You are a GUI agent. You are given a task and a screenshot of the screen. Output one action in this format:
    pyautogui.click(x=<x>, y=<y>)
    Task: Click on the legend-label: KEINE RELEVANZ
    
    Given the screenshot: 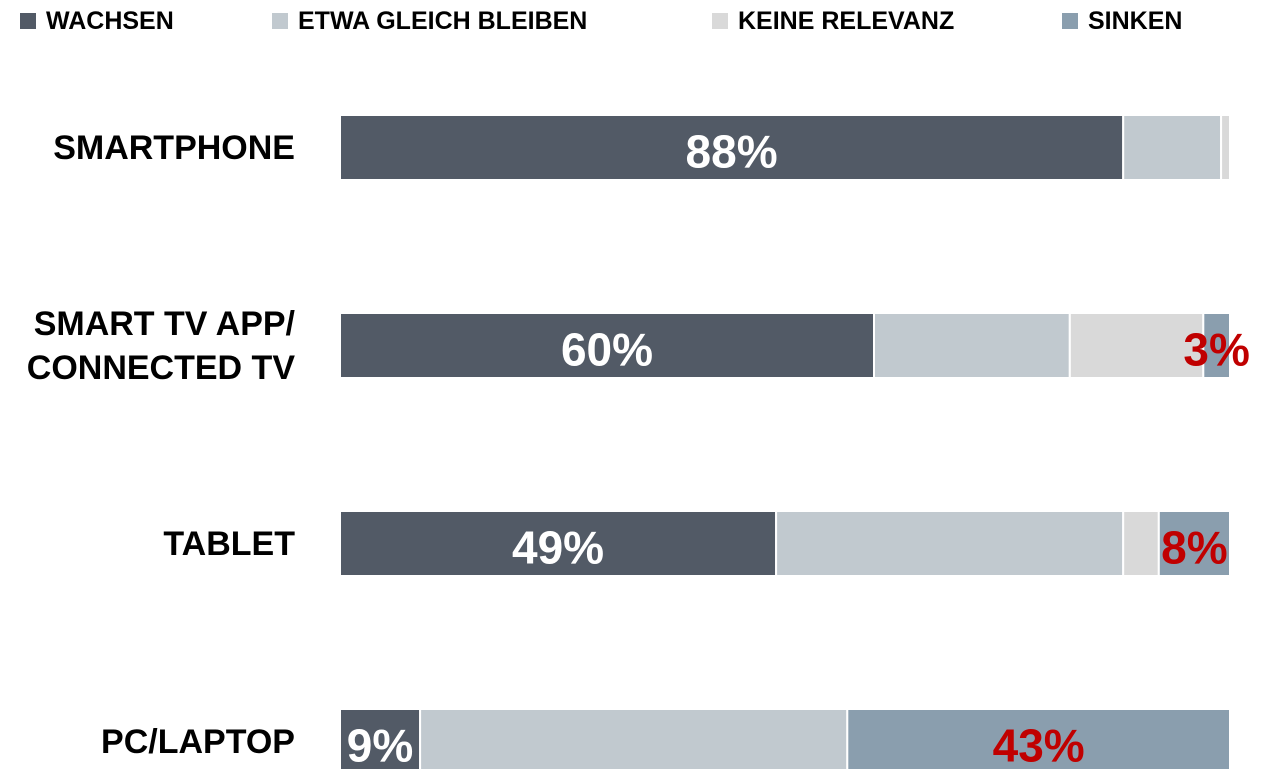 What is the action you would take?
    pyautogui.click(x=846, y=21)
    